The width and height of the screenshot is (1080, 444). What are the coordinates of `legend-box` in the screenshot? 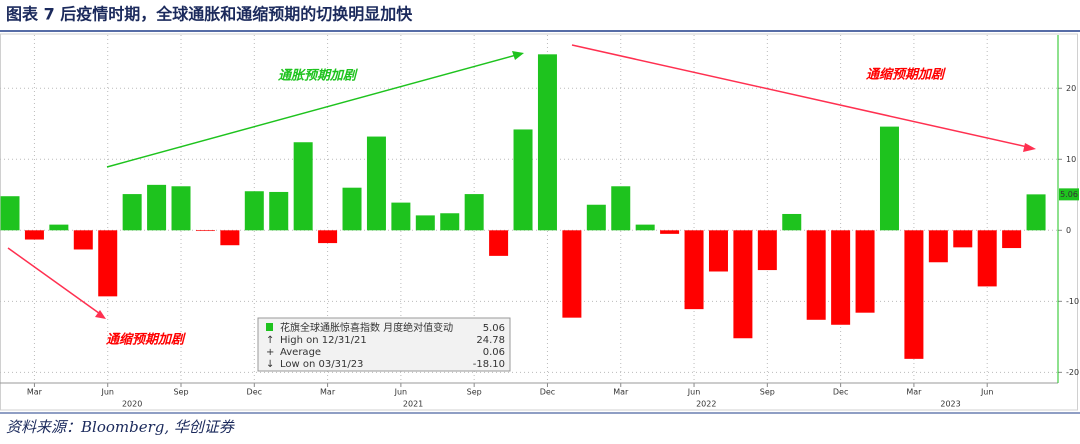 It's located at (384, 344).